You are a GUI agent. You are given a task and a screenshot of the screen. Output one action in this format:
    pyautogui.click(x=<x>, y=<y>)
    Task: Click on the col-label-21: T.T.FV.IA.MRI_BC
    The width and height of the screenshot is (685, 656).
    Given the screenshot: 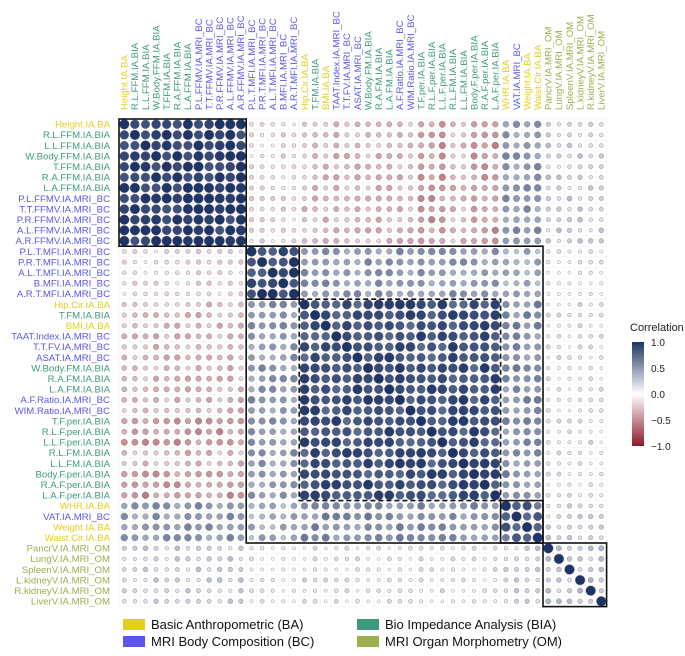 What is the action you would take?
    pyautogui.click(x=347, y=71)
    